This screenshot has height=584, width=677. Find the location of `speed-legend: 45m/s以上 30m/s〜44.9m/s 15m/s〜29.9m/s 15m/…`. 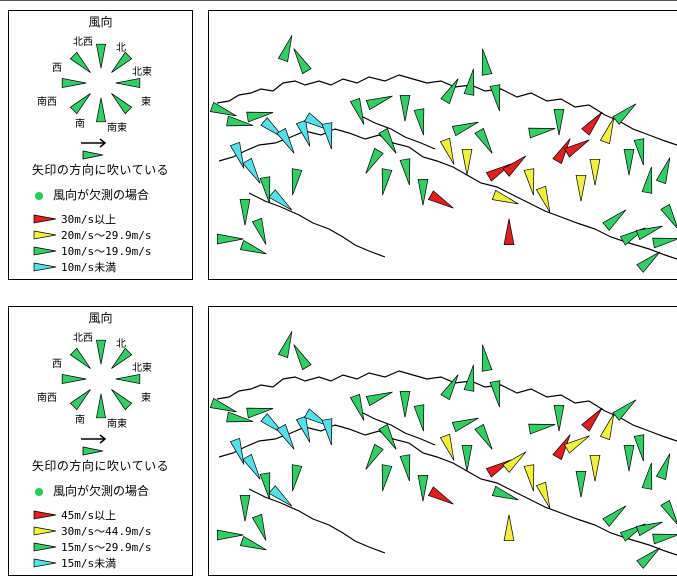

speed-legend: 45m/s以上 30m/s〜44.9m/s 15m/s〜29.9m/s 15m/… is located at coordinates (92, 539).